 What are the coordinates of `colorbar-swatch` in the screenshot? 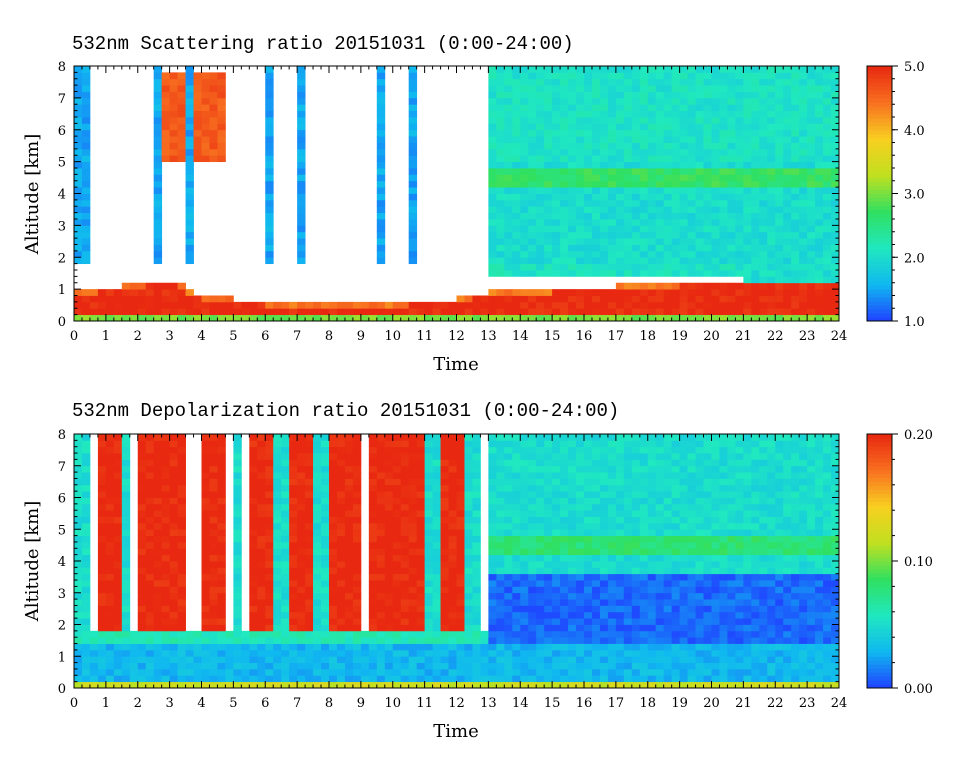 It's located at (879, 152).